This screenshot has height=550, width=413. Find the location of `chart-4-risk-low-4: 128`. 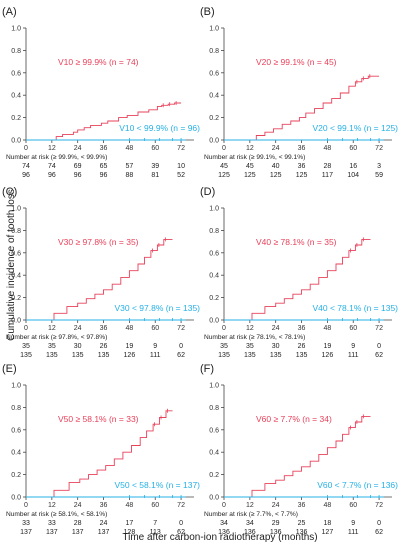

chart-4-risk-low-4: 128 is located at coordinates (130, 532).